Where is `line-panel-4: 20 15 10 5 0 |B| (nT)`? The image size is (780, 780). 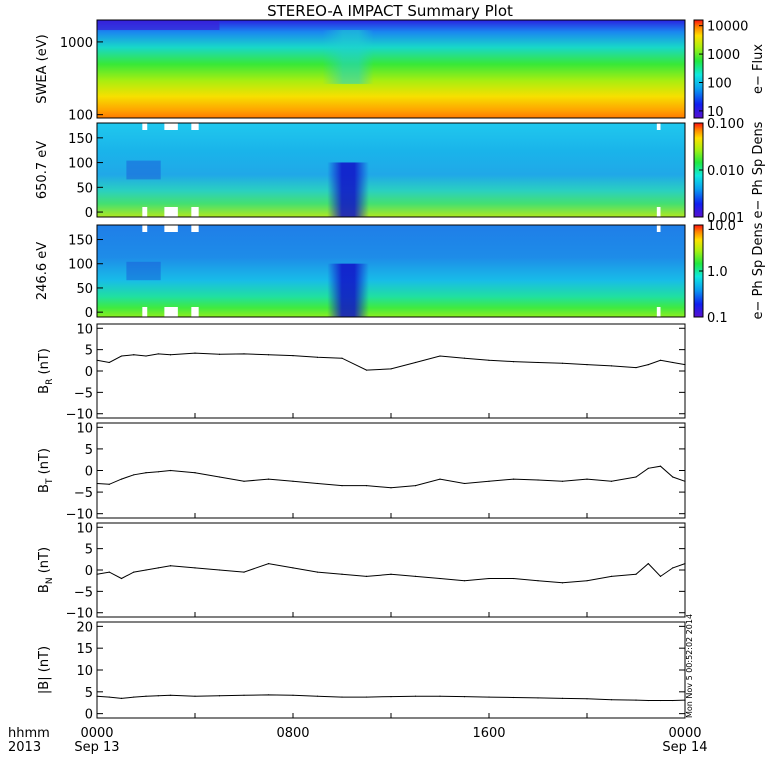 line-panel-4: 20 15 10 5 0 |B| (nT) is located at coordinates (361, 671).